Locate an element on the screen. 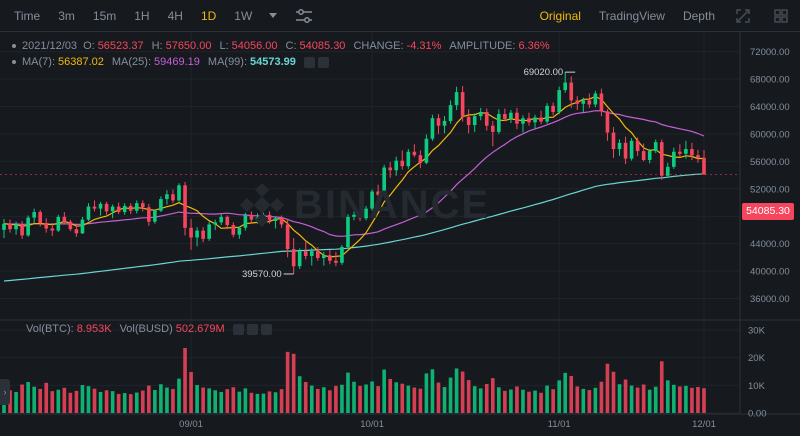 This screenshot has width=800, height=436. vol-btc-label: Vol(BTC): is located at coordinates (50, 329).